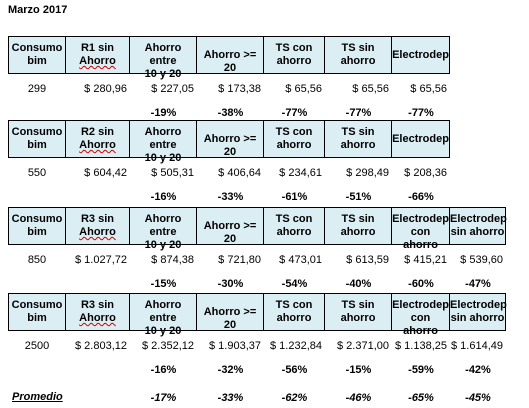 Image resolution: width=529 pixels, height=408 pixels. I want to click on percent-cell: -32%, so click(230, 370).